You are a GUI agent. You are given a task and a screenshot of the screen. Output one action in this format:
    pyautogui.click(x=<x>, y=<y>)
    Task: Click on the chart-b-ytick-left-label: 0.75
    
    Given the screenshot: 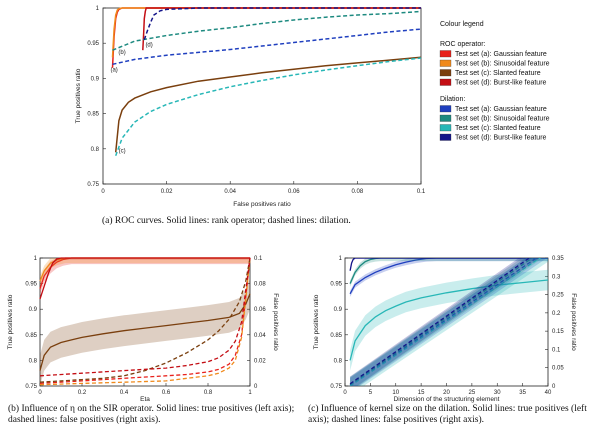 What is the action you would take?
    pyautogui.click(x=31, y=387)
    